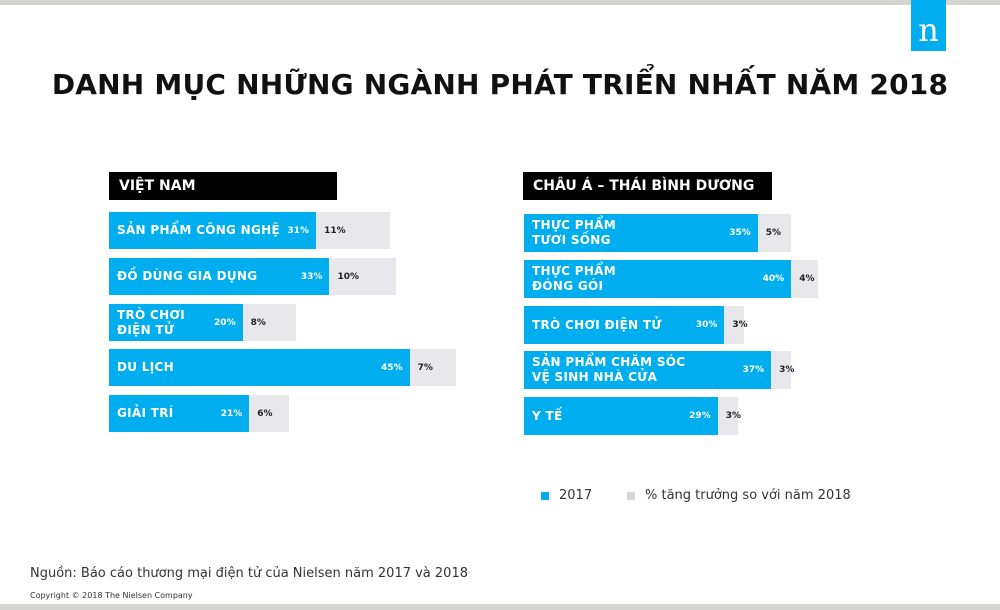 The width and height of the screenshot is (1000, 610). I want to click on bar-row: Y TẾ 29% 3%, so click(632, 416).